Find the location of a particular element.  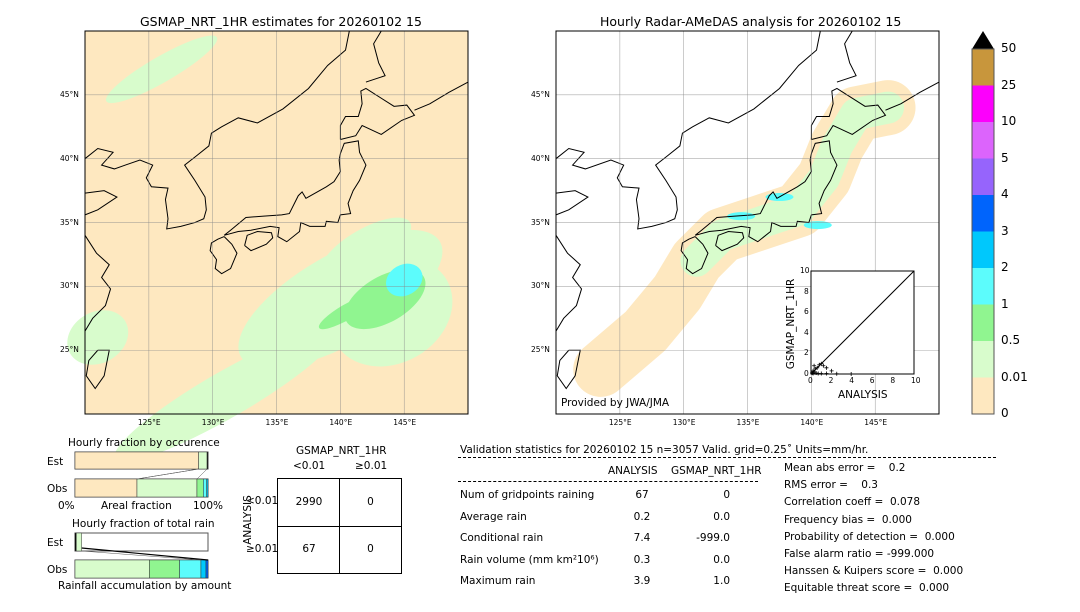

occurrence-title: Hourly fraction by occurence is located at coordinates (144, 443).